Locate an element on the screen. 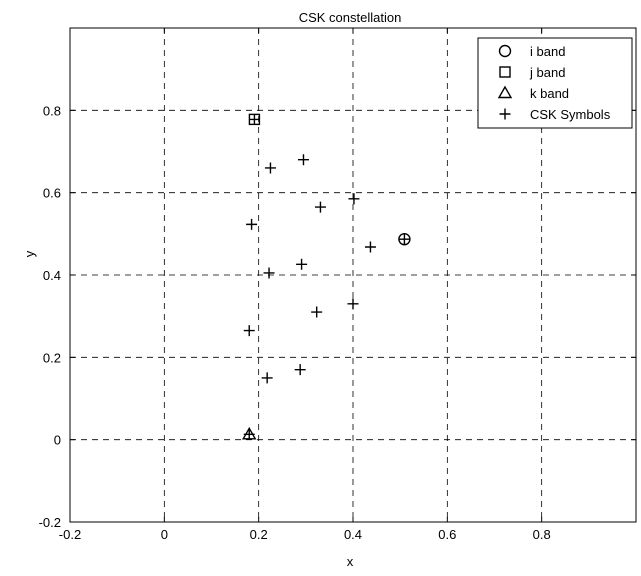 This screenshot has width=641, height=576. data-series is located at coordinates (326, 276).